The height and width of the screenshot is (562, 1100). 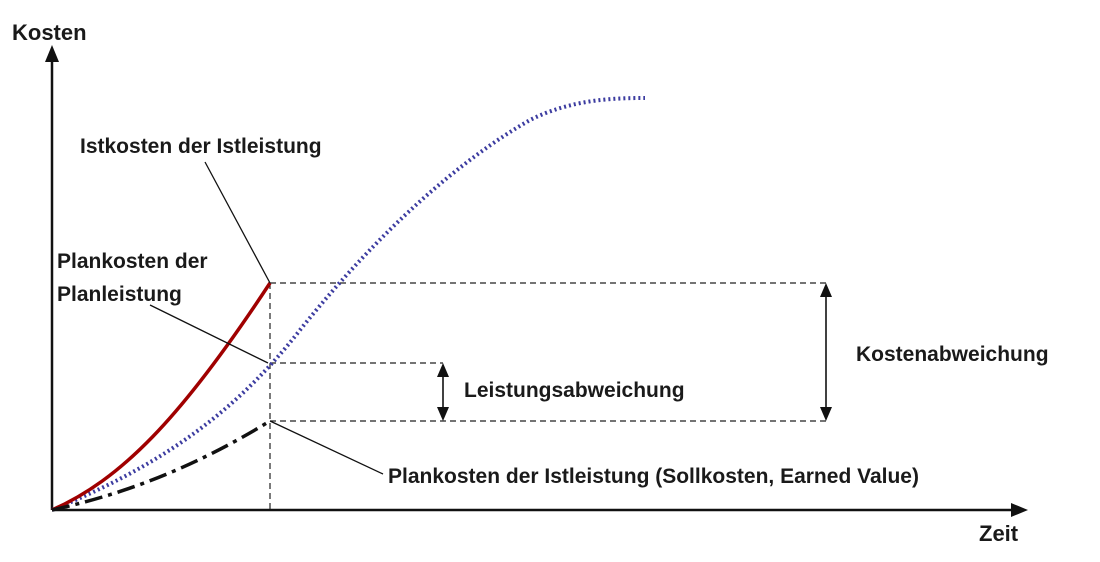 What do you see at coordinates (574, 390) in the screenshot?
I see `label-leistungsabweichung: Leistungsabweichung` at bounding box center [574, 390].